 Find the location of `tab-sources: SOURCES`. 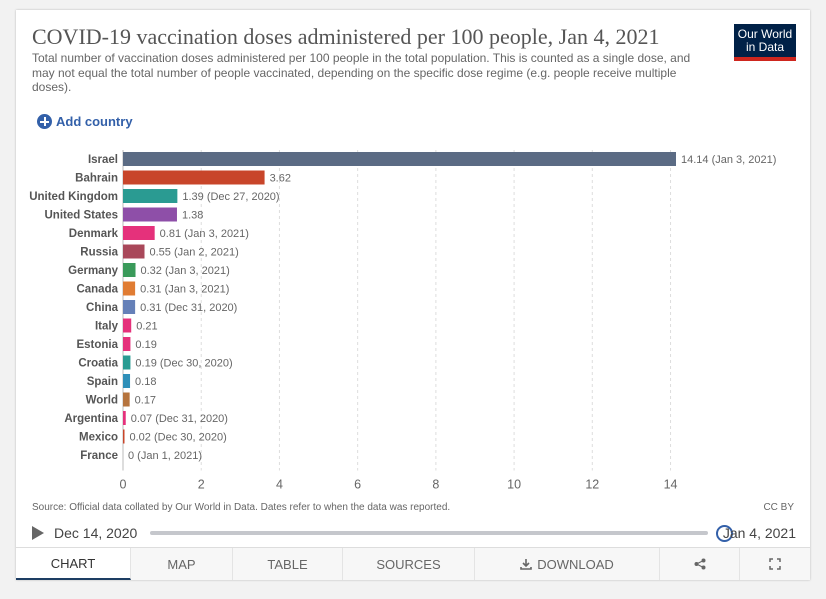

tab-sources: SOURCES is located at coordinates (409, 564).